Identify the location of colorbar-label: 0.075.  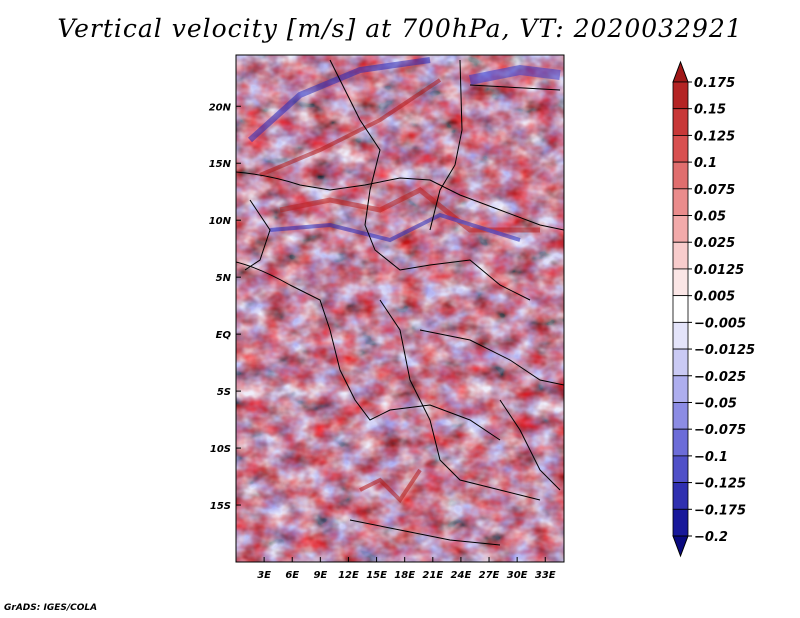
(714, 190).